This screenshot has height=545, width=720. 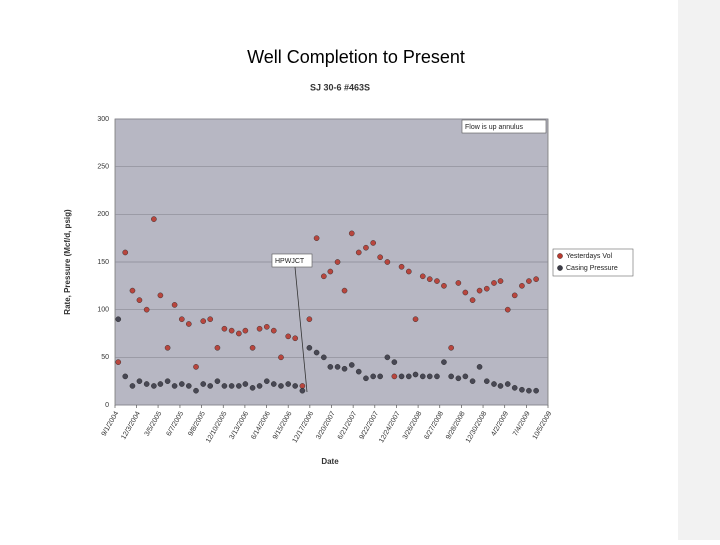 I want to click on scan-edge, so click(x=699, y=270).